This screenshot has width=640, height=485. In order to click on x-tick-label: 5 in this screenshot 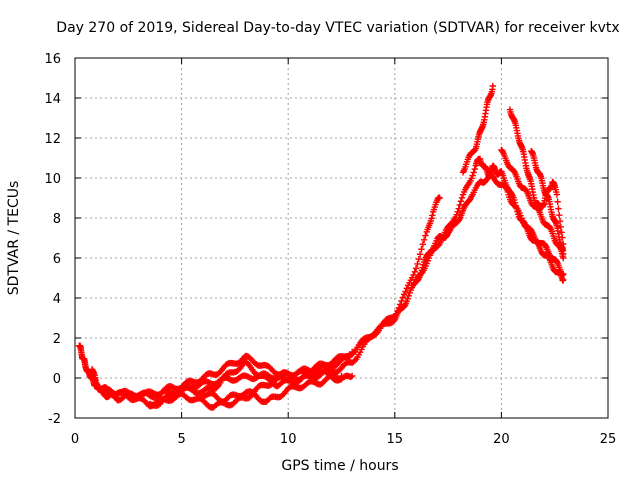, I will do `click(181, 439)`.